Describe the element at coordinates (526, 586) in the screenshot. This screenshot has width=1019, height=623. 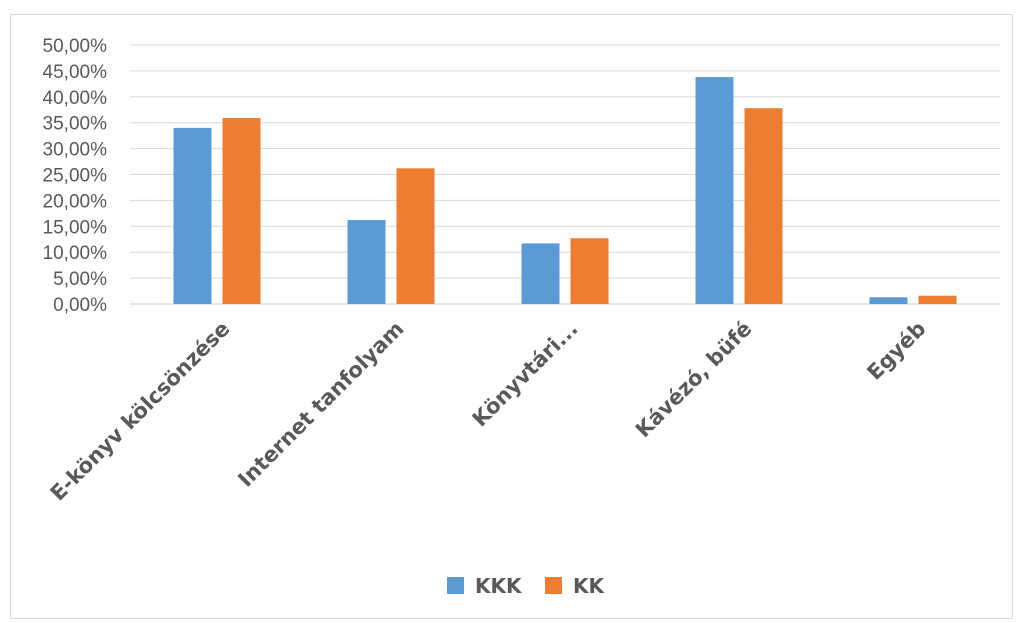
I see `legend: KKK KK` at that location.